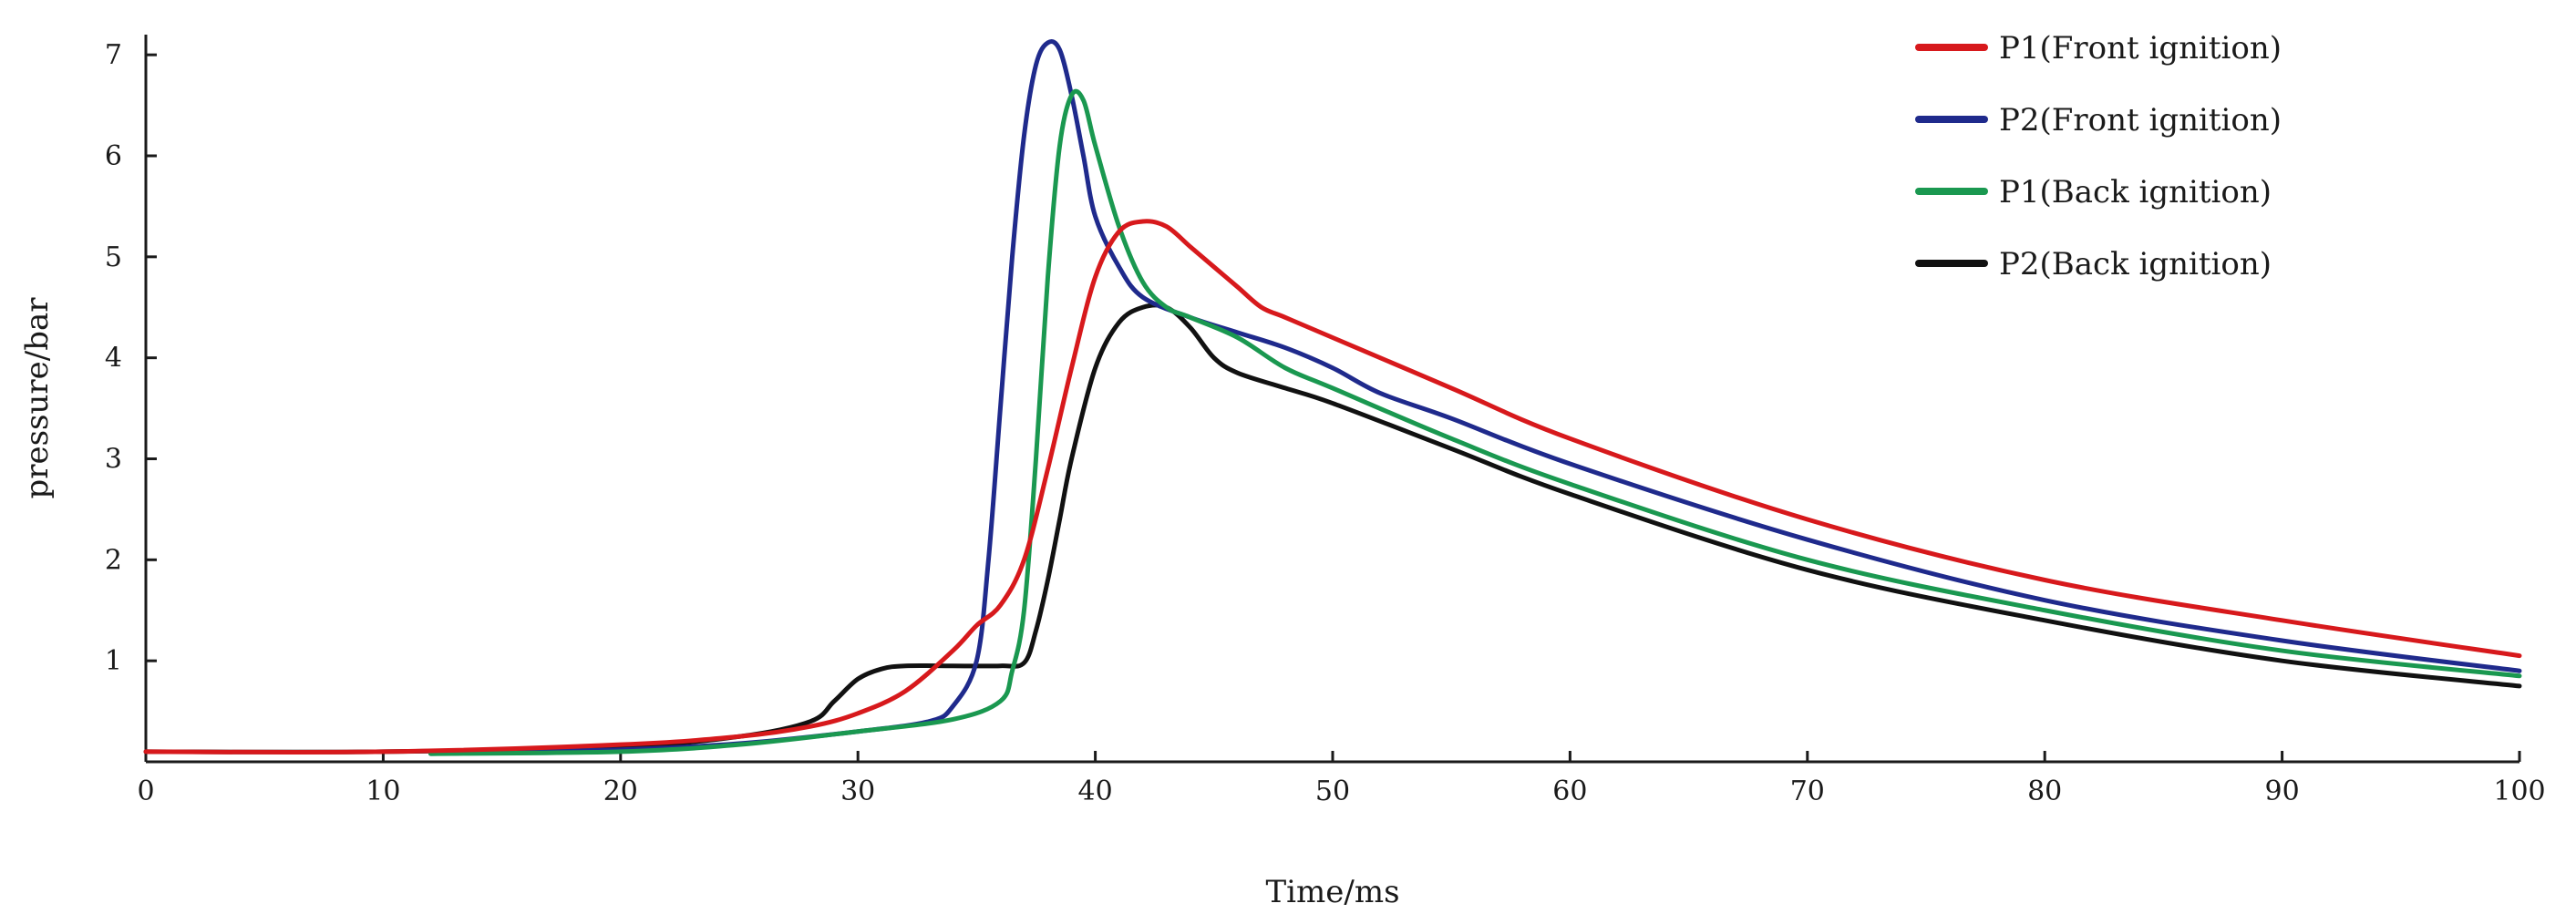 This screenshot has width=2576, height=924. What do you see at coordinates (113, 55) in the screenshot?
I see `y-tick-label: 7` at bounding box center [113, 55].